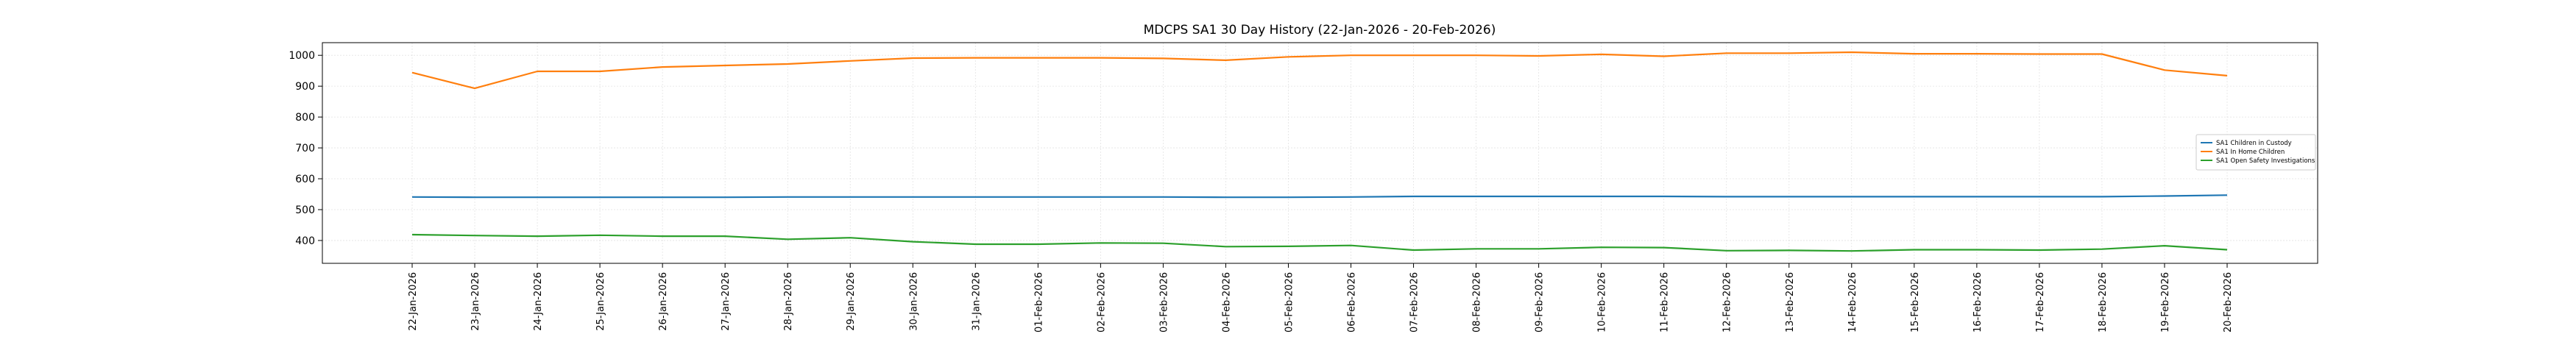  Describe the element at coordinates (2103, 302) in the screenshot. I see `x-tick-label: 18-Feb-2026` at that location.